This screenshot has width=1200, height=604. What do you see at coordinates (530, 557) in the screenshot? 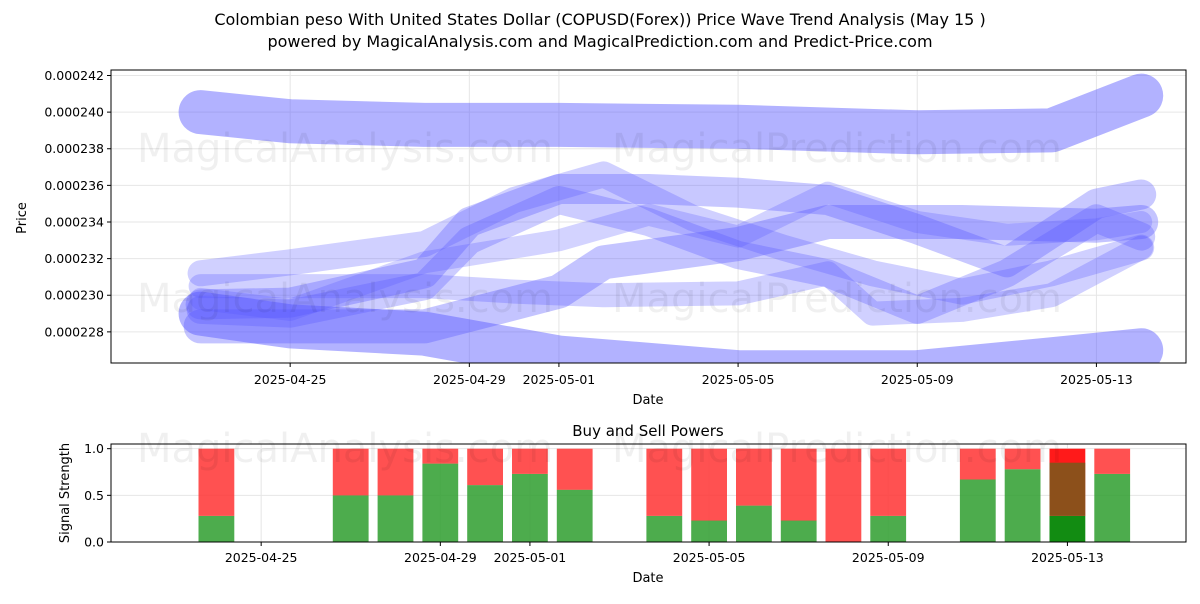
I see `signal-x-tick-label: 2025-05-01` at bounding box center [530, 557].